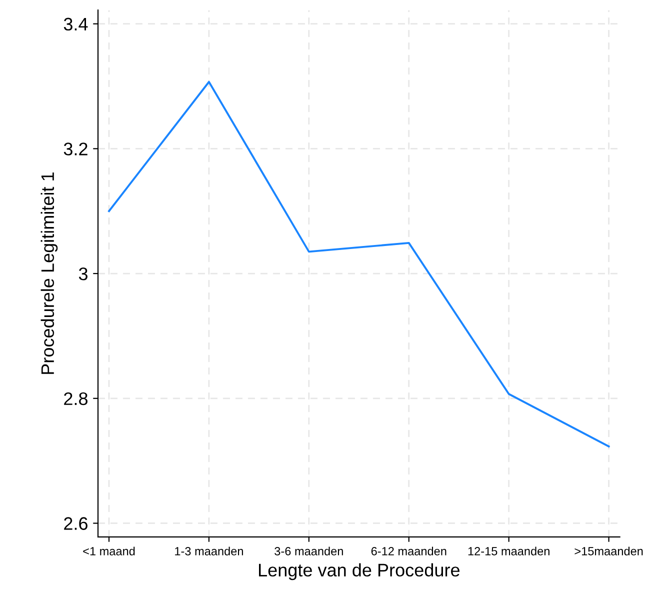  Describe the element at coordinates (76, 24) in the screenshot. I see `y-tick-label: 3.4` at that location.